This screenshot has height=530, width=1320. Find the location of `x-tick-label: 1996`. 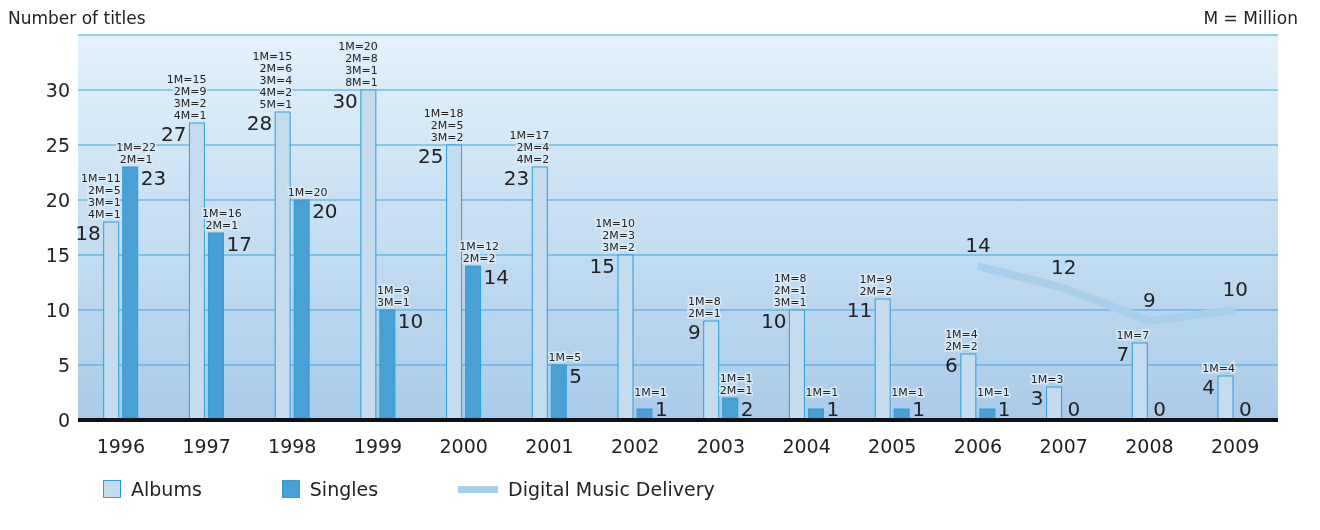

x-tick-label: 1996 is located at coordinates (121, 446).